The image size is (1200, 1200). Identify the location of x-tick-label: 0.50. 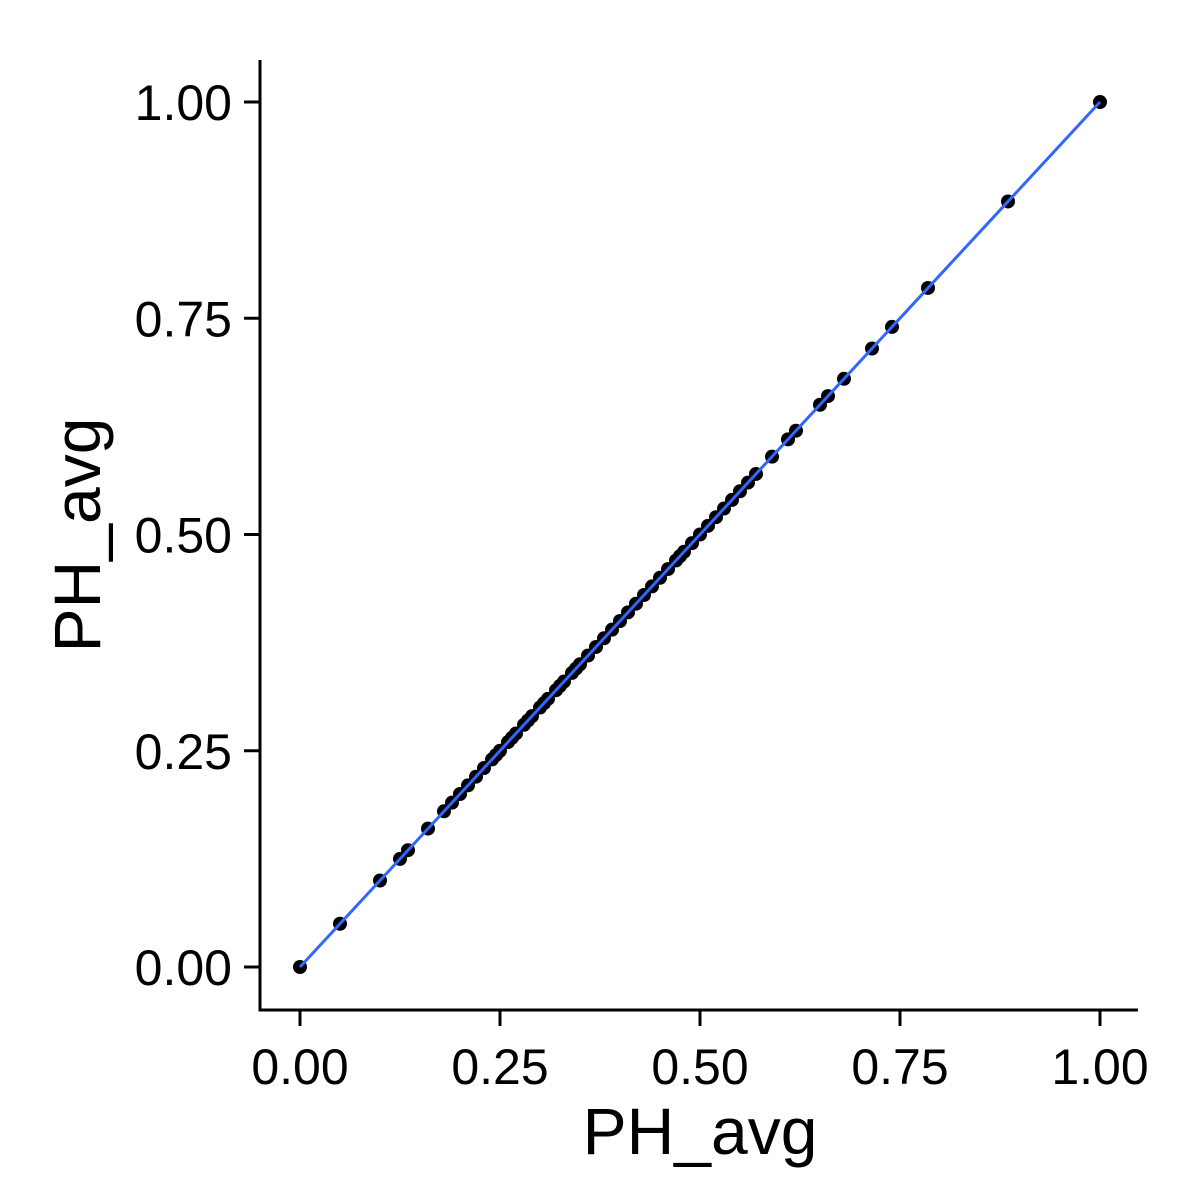
(699, 1067).